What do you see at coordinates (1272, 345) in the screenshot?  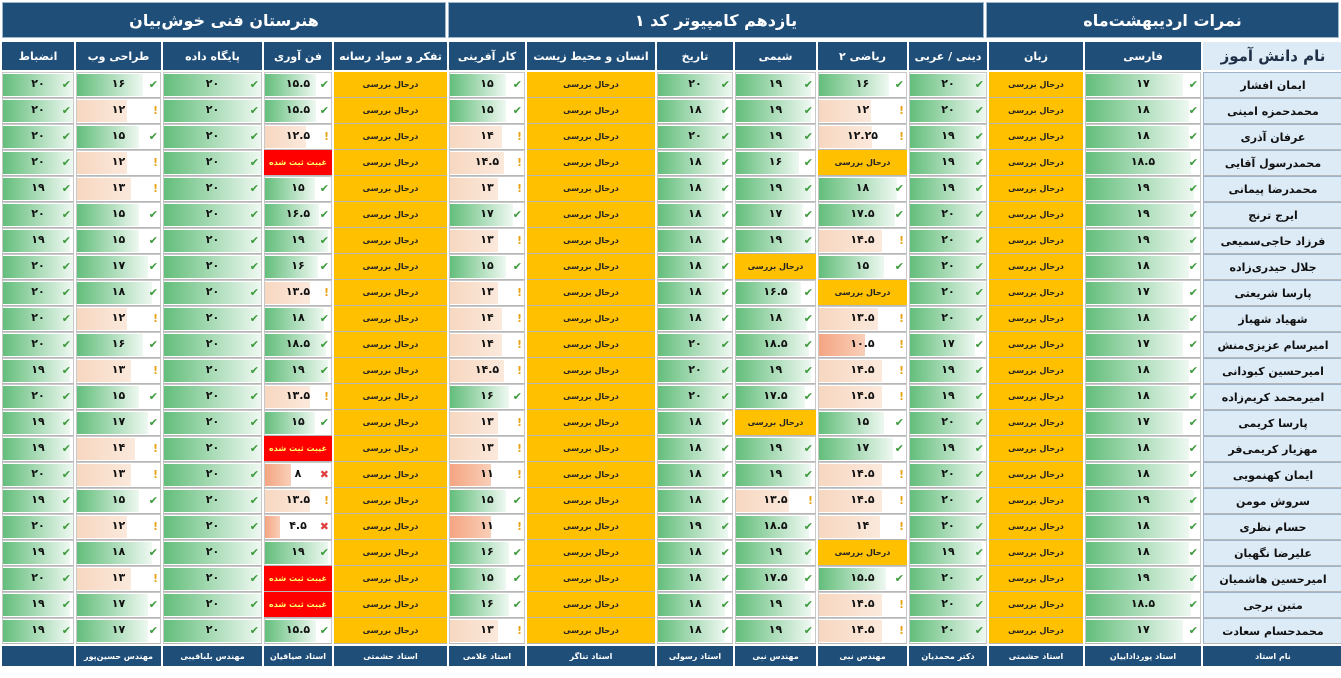 I see `student-name: امیرسام عزیزی‌منش` at bounding box center [1272, 345].